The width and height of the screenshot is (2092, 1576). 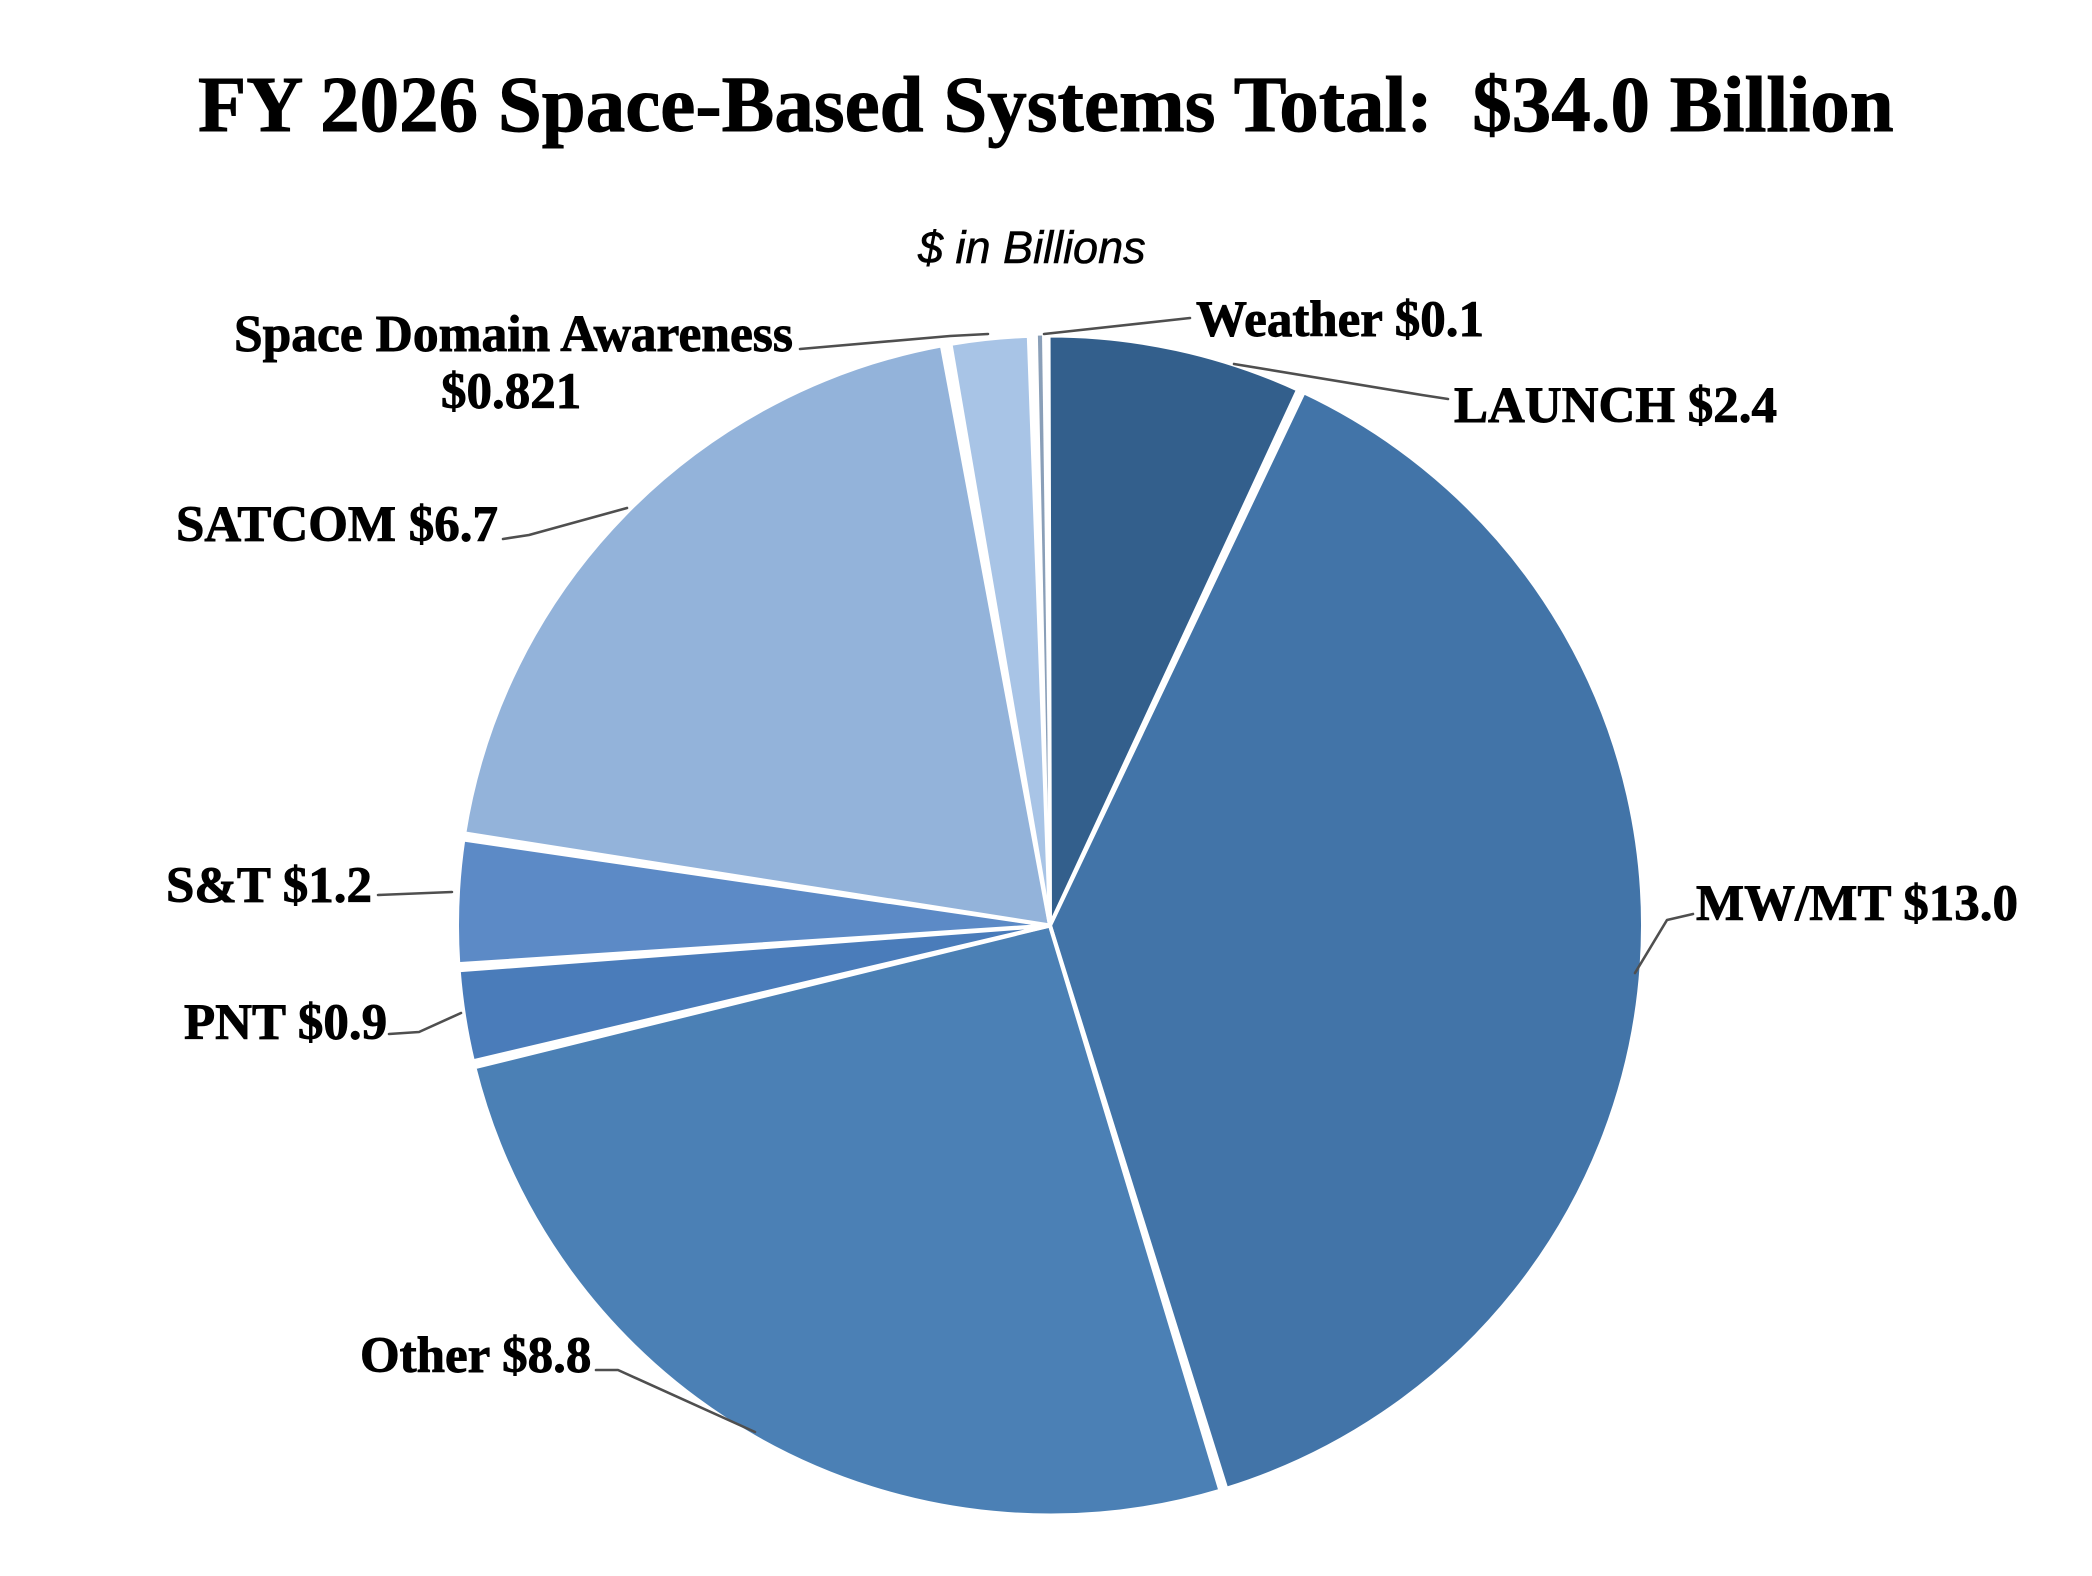 I want to click on svg-text: Other $8.8, so click(x=475, y=1356).